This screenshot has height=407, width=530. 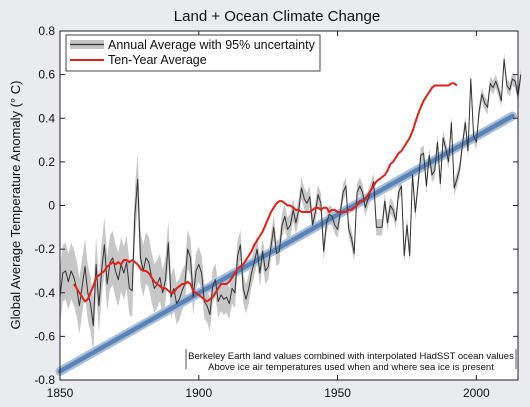 I want to click on x-tick-label: 2000, so click(x=476, y=393).